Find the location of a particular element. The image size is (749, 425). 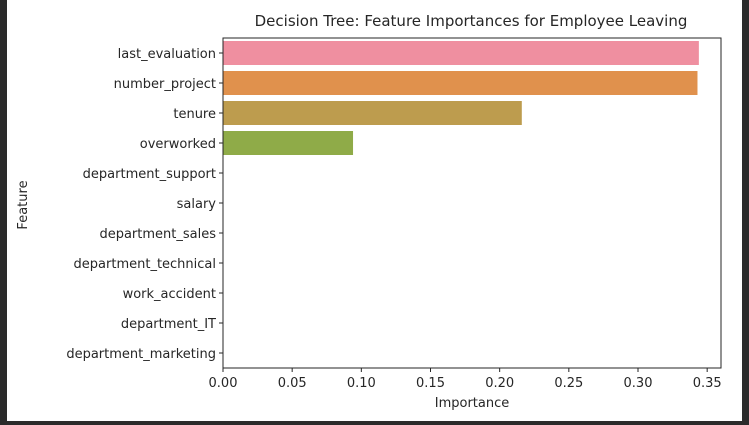

x-tick-label: 0.15 is located at coordinates (430, 383).